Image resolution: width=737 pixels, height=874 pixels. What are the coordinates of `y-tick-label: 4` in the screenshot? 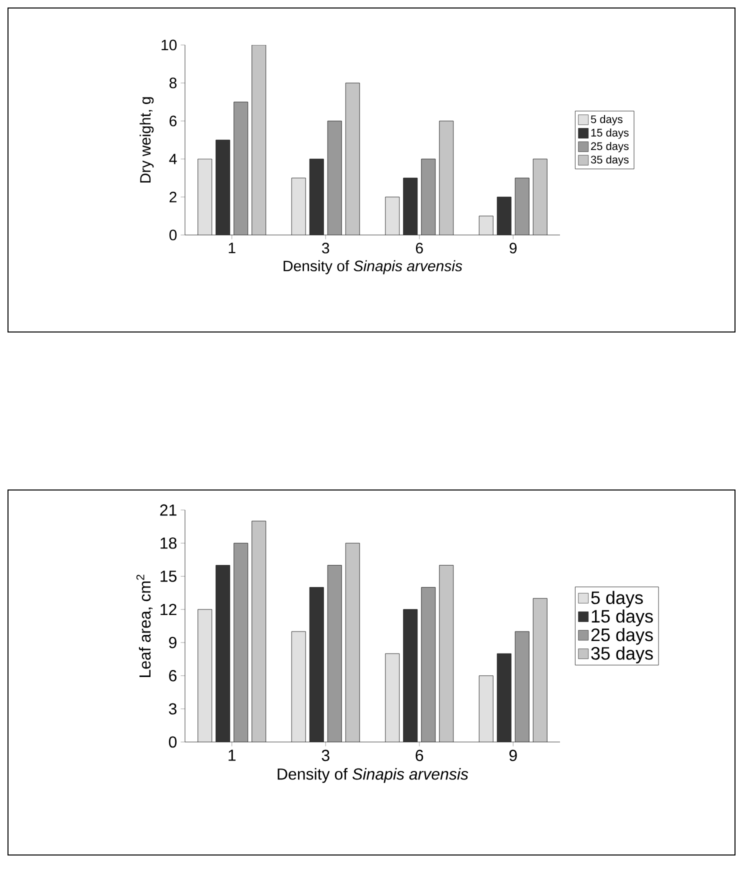 It's located at (173, 159).